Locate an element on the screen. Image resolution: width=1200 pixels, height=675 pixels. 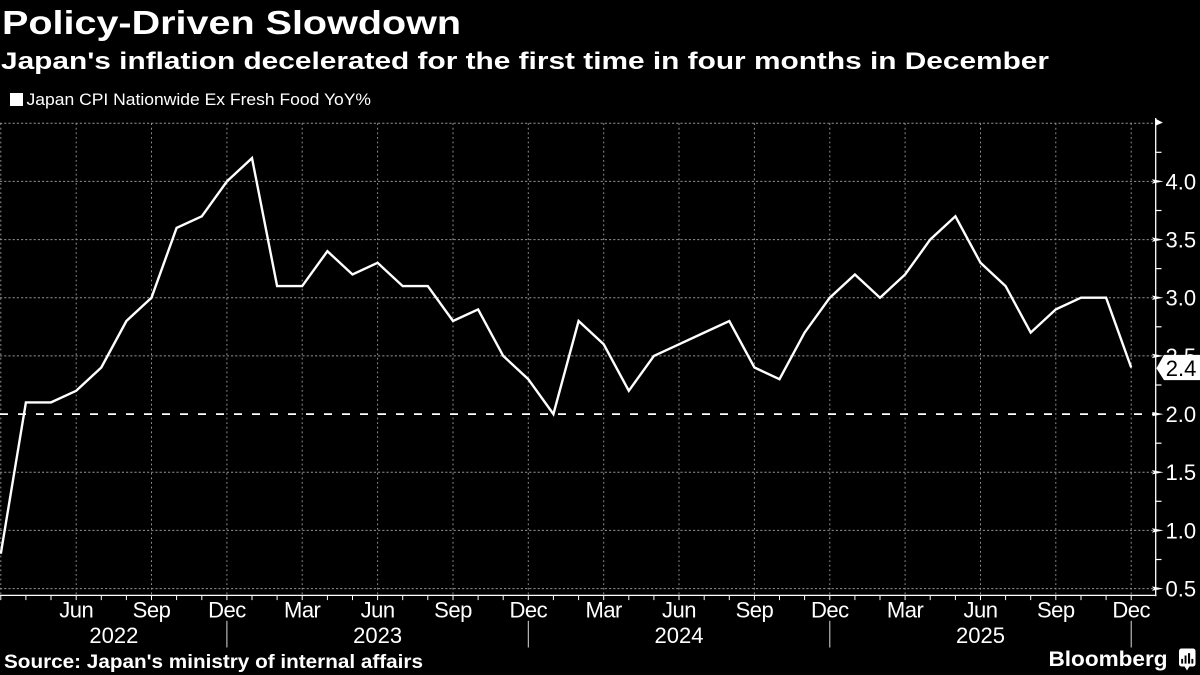
svg-text: 2025 is located at coordinates (980, 635).